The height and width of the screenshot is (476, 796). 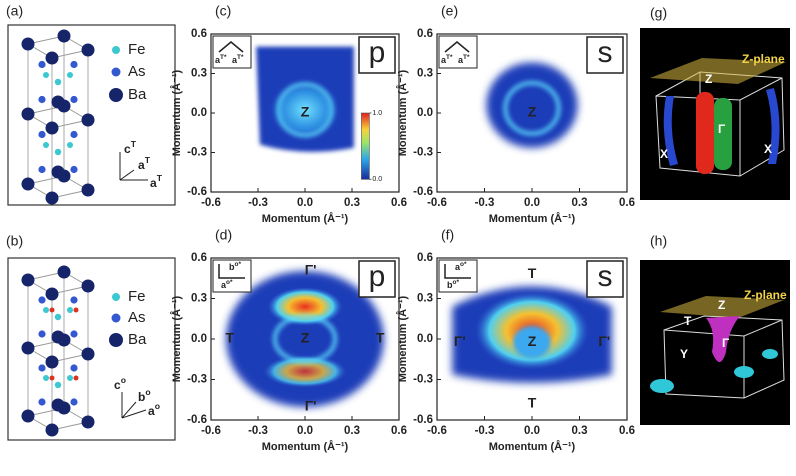 I want to click on y-tick-label: 0.3, so click(x=199, y=299).